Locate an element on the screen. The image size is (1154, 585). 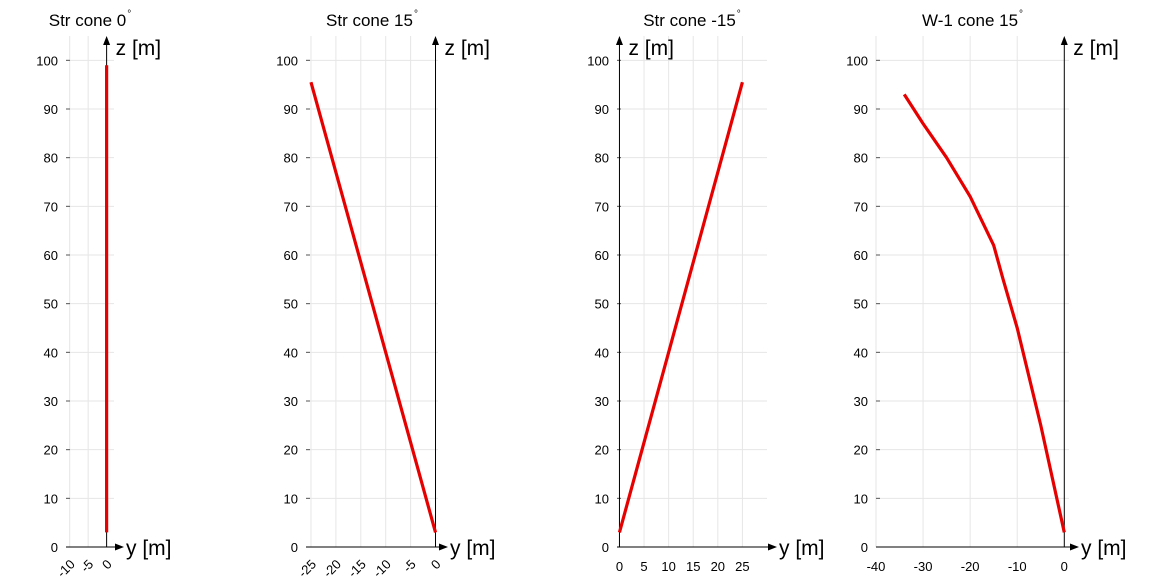
chart-3-z-arrowhead is located at coordinates (619, 40).